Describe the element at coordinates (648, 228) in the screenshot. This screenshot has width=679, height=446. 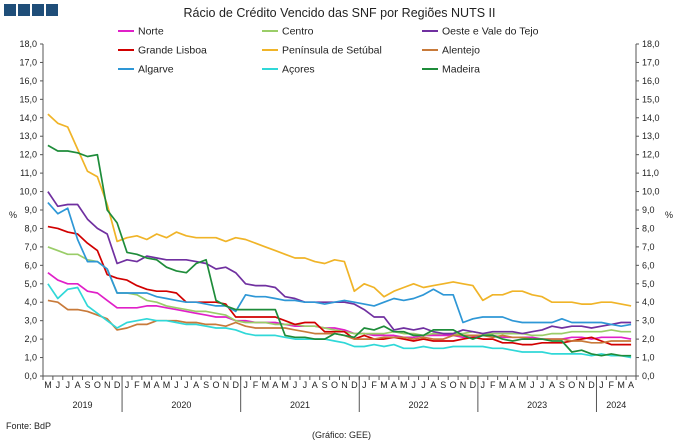
I see `y-tick-label-right: 8,0` at that location.